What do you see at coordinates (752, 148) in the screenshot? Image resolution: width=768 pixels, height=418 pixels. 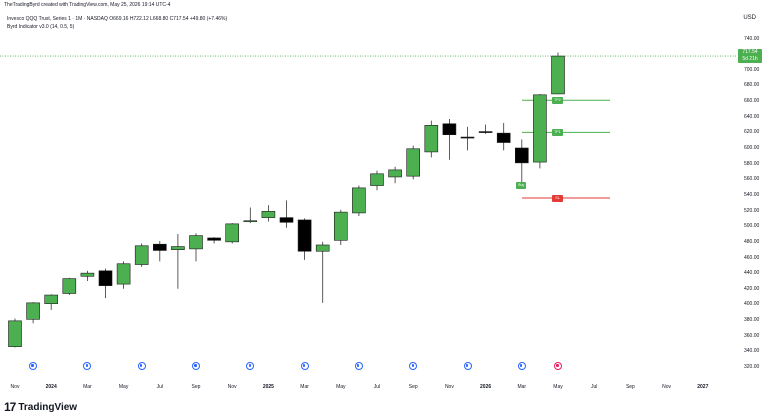 I see `price-tick: 600.00` at bounding box center [752, 148].